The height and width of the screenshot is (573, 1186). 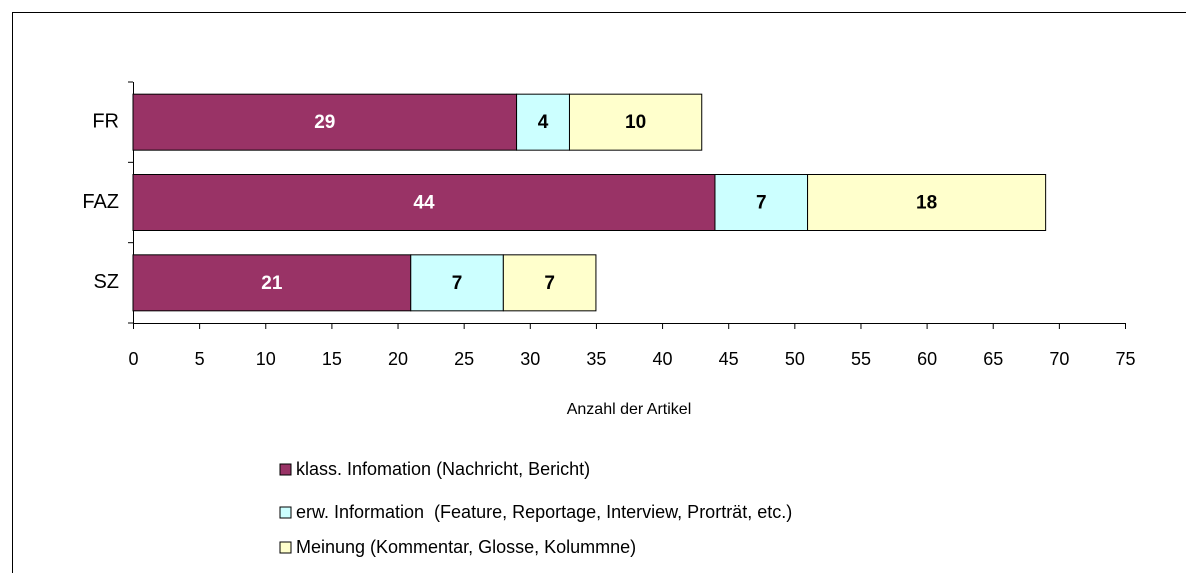 What do you see at coordinates (1059, 359) in the screenshot?
I see `x-tick-label: 70` at bounding box center [1059, 359].